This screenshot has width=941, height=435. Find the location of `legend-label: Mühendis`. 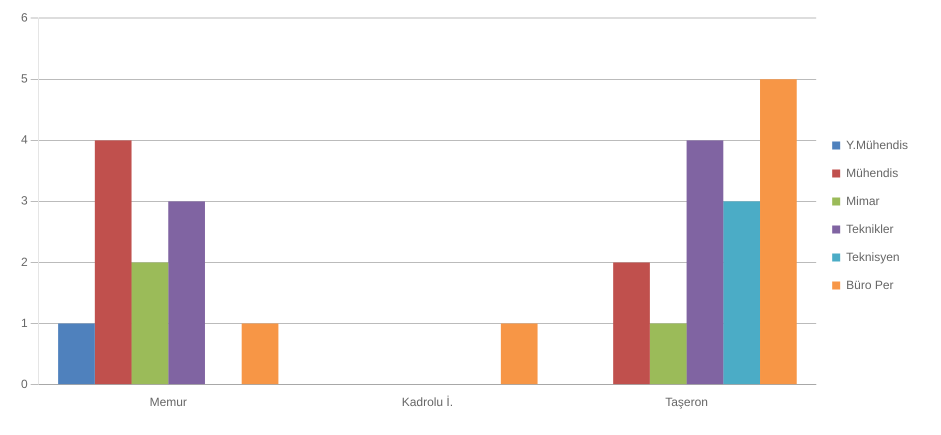

legend-label: Mühendis is located at coordinates (872, 173).